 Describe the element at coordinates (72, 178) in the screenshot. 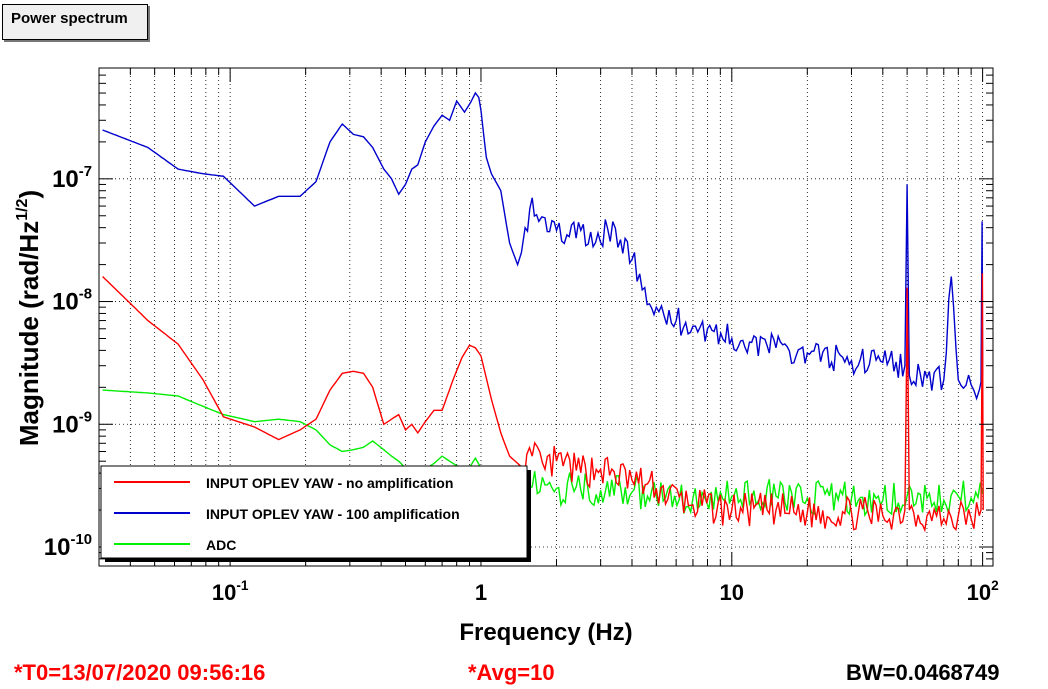

I see `y-tick-label: 10⁻⁷` at that location.